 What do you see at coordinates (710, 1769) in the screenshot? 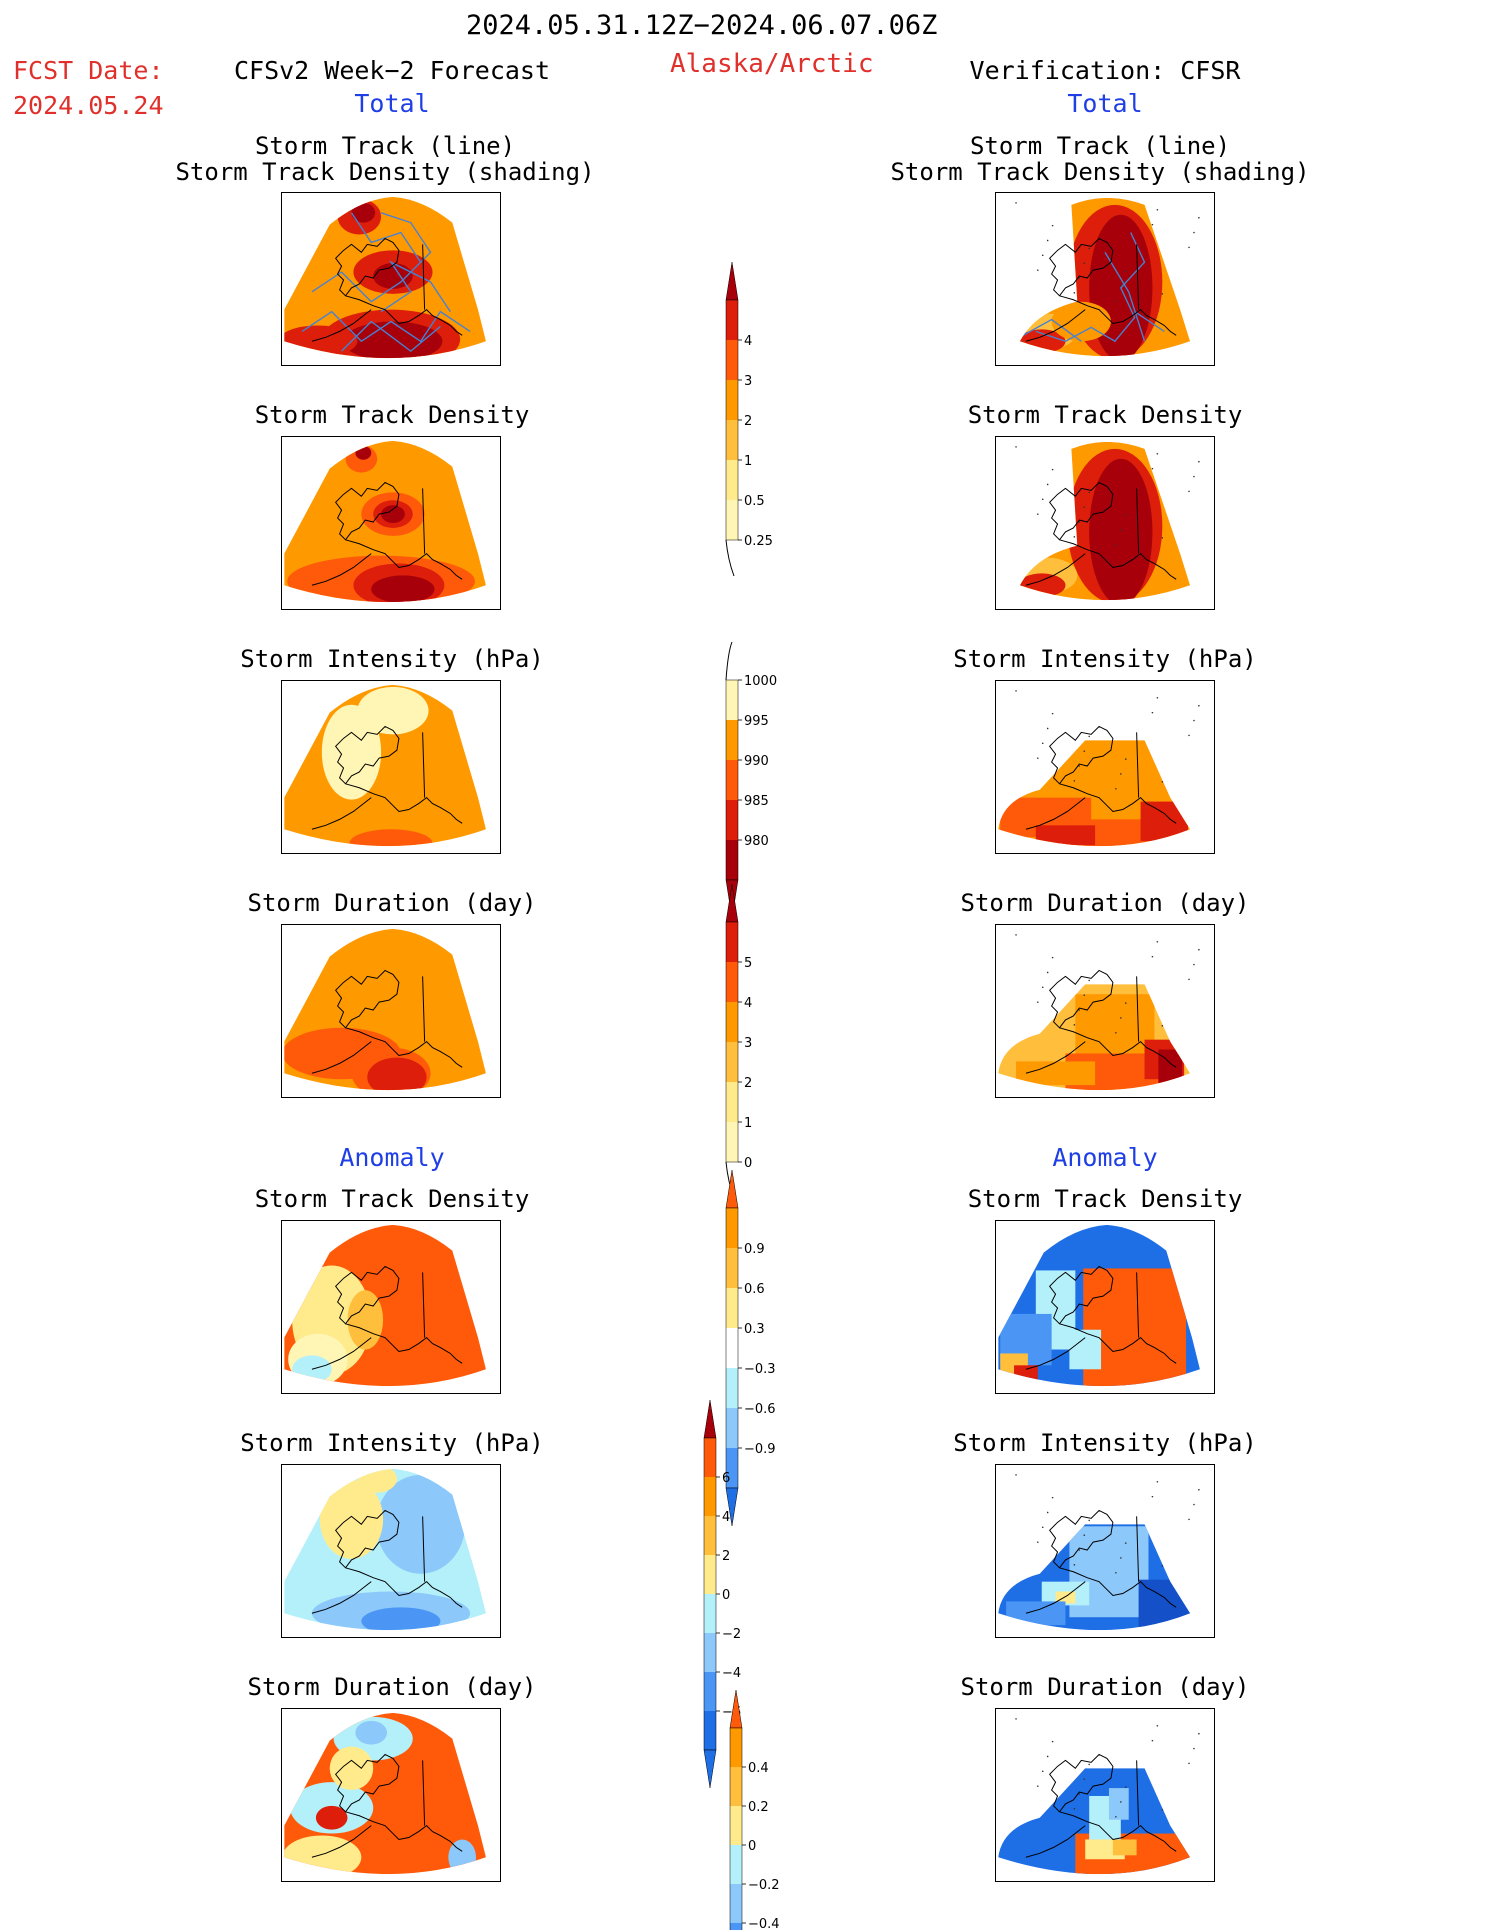
I see `colorbar-arrow-bottom` at bounding box center [710, 1769].